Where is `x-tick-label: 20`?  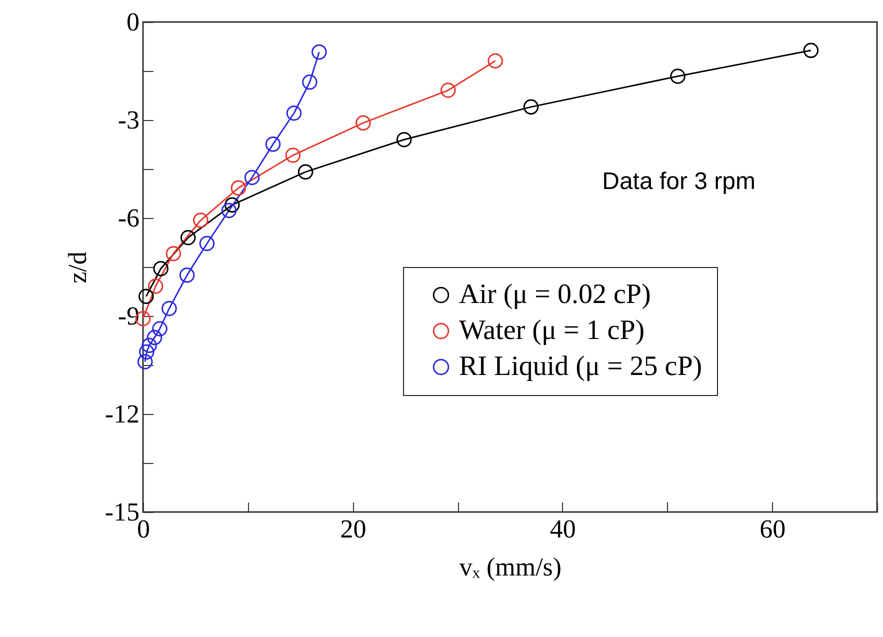 x-tick-label: 20 is located at coordinates (353, 529).